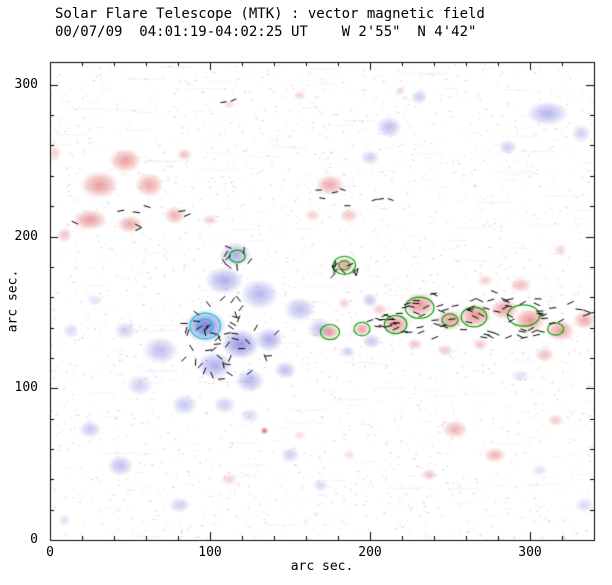 The image size is (612, 585). I want to click on y-tick-label: 0, so click(34, 539).